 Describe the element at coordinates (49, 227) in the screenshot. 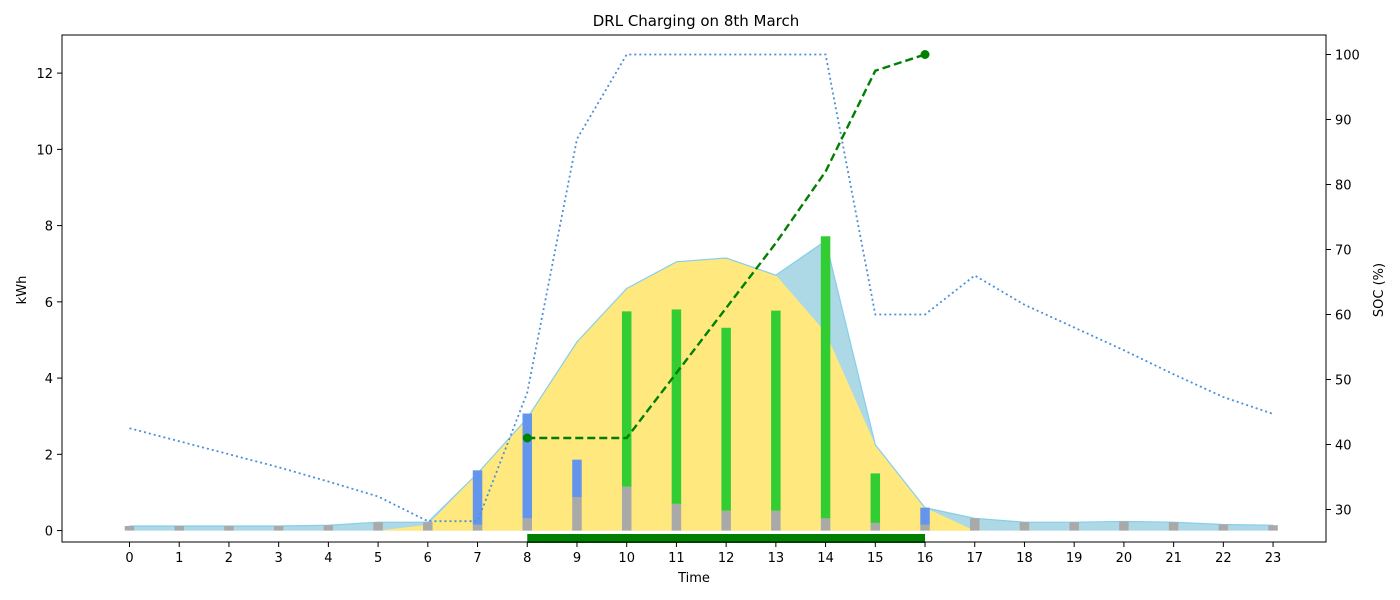

I see `y-tick-label: 8` at that location.